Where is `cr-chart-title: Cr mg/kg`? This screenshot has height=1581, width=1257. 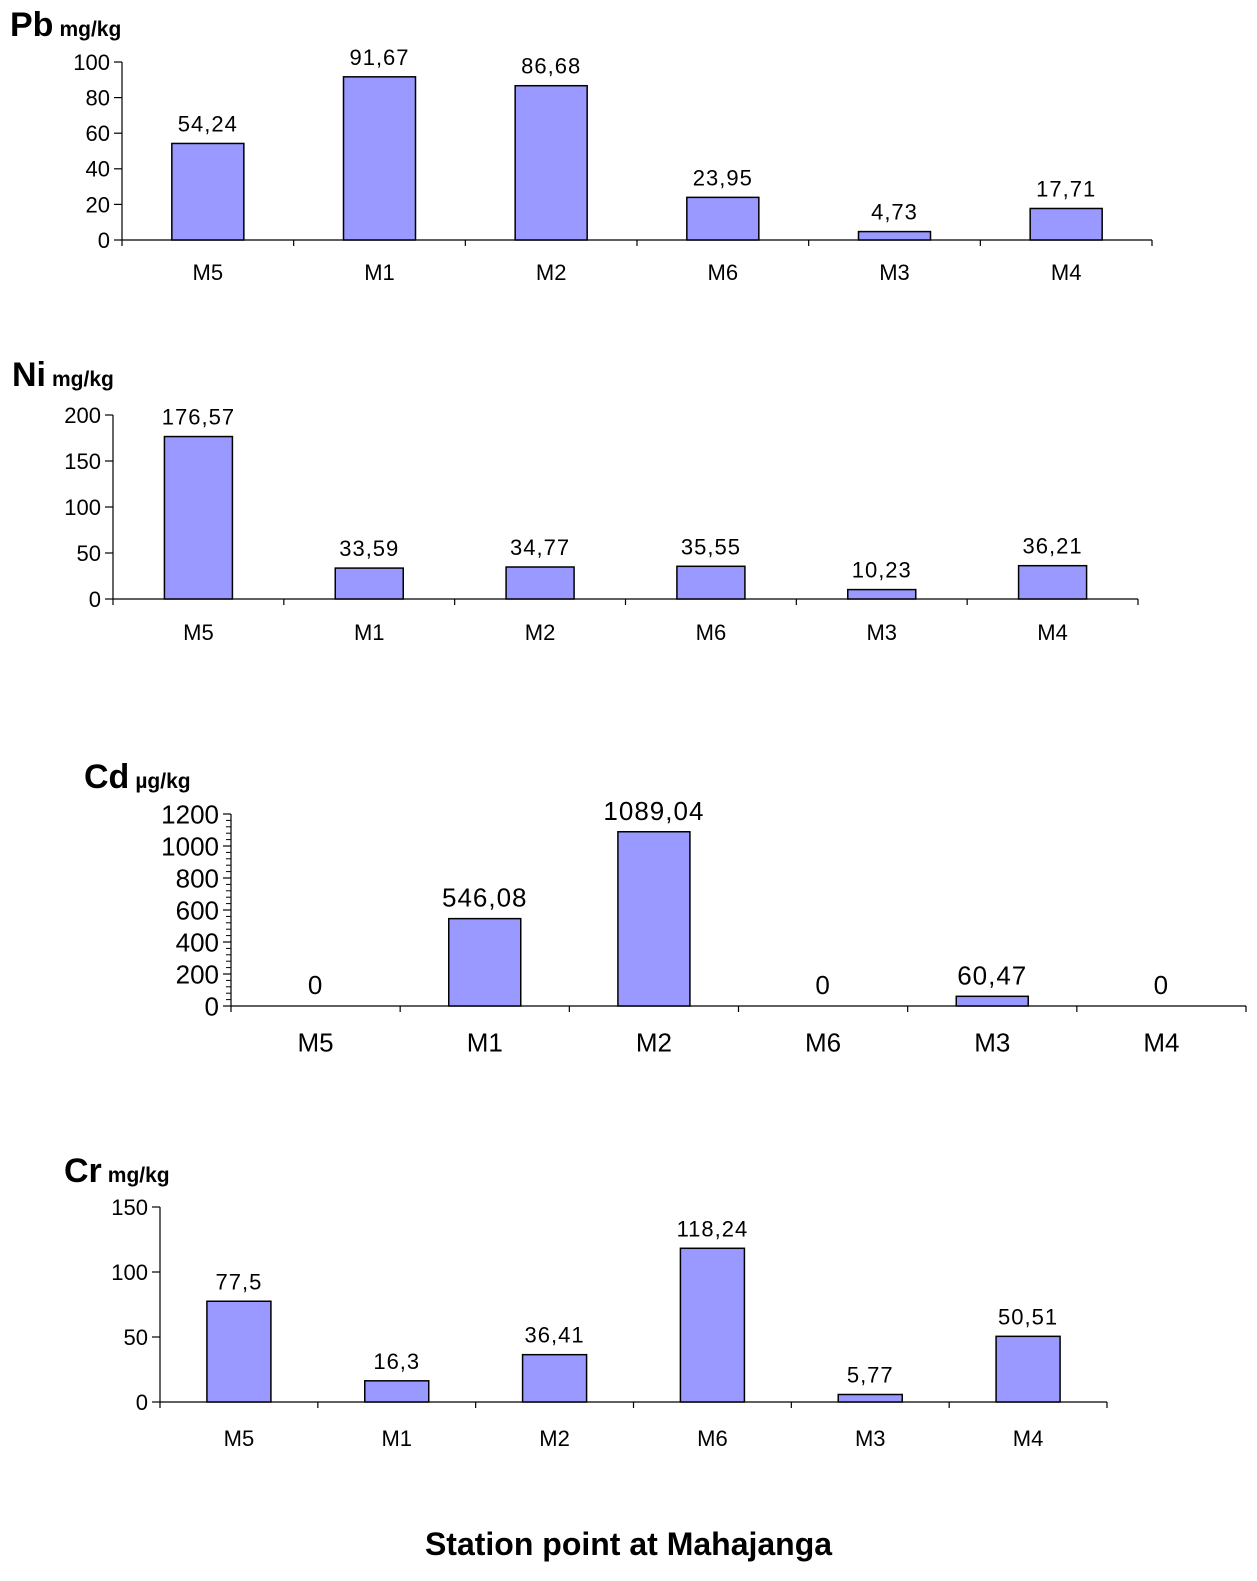
cr-chart-title: Cr mg/kg is located at coordinates (117, 1171).